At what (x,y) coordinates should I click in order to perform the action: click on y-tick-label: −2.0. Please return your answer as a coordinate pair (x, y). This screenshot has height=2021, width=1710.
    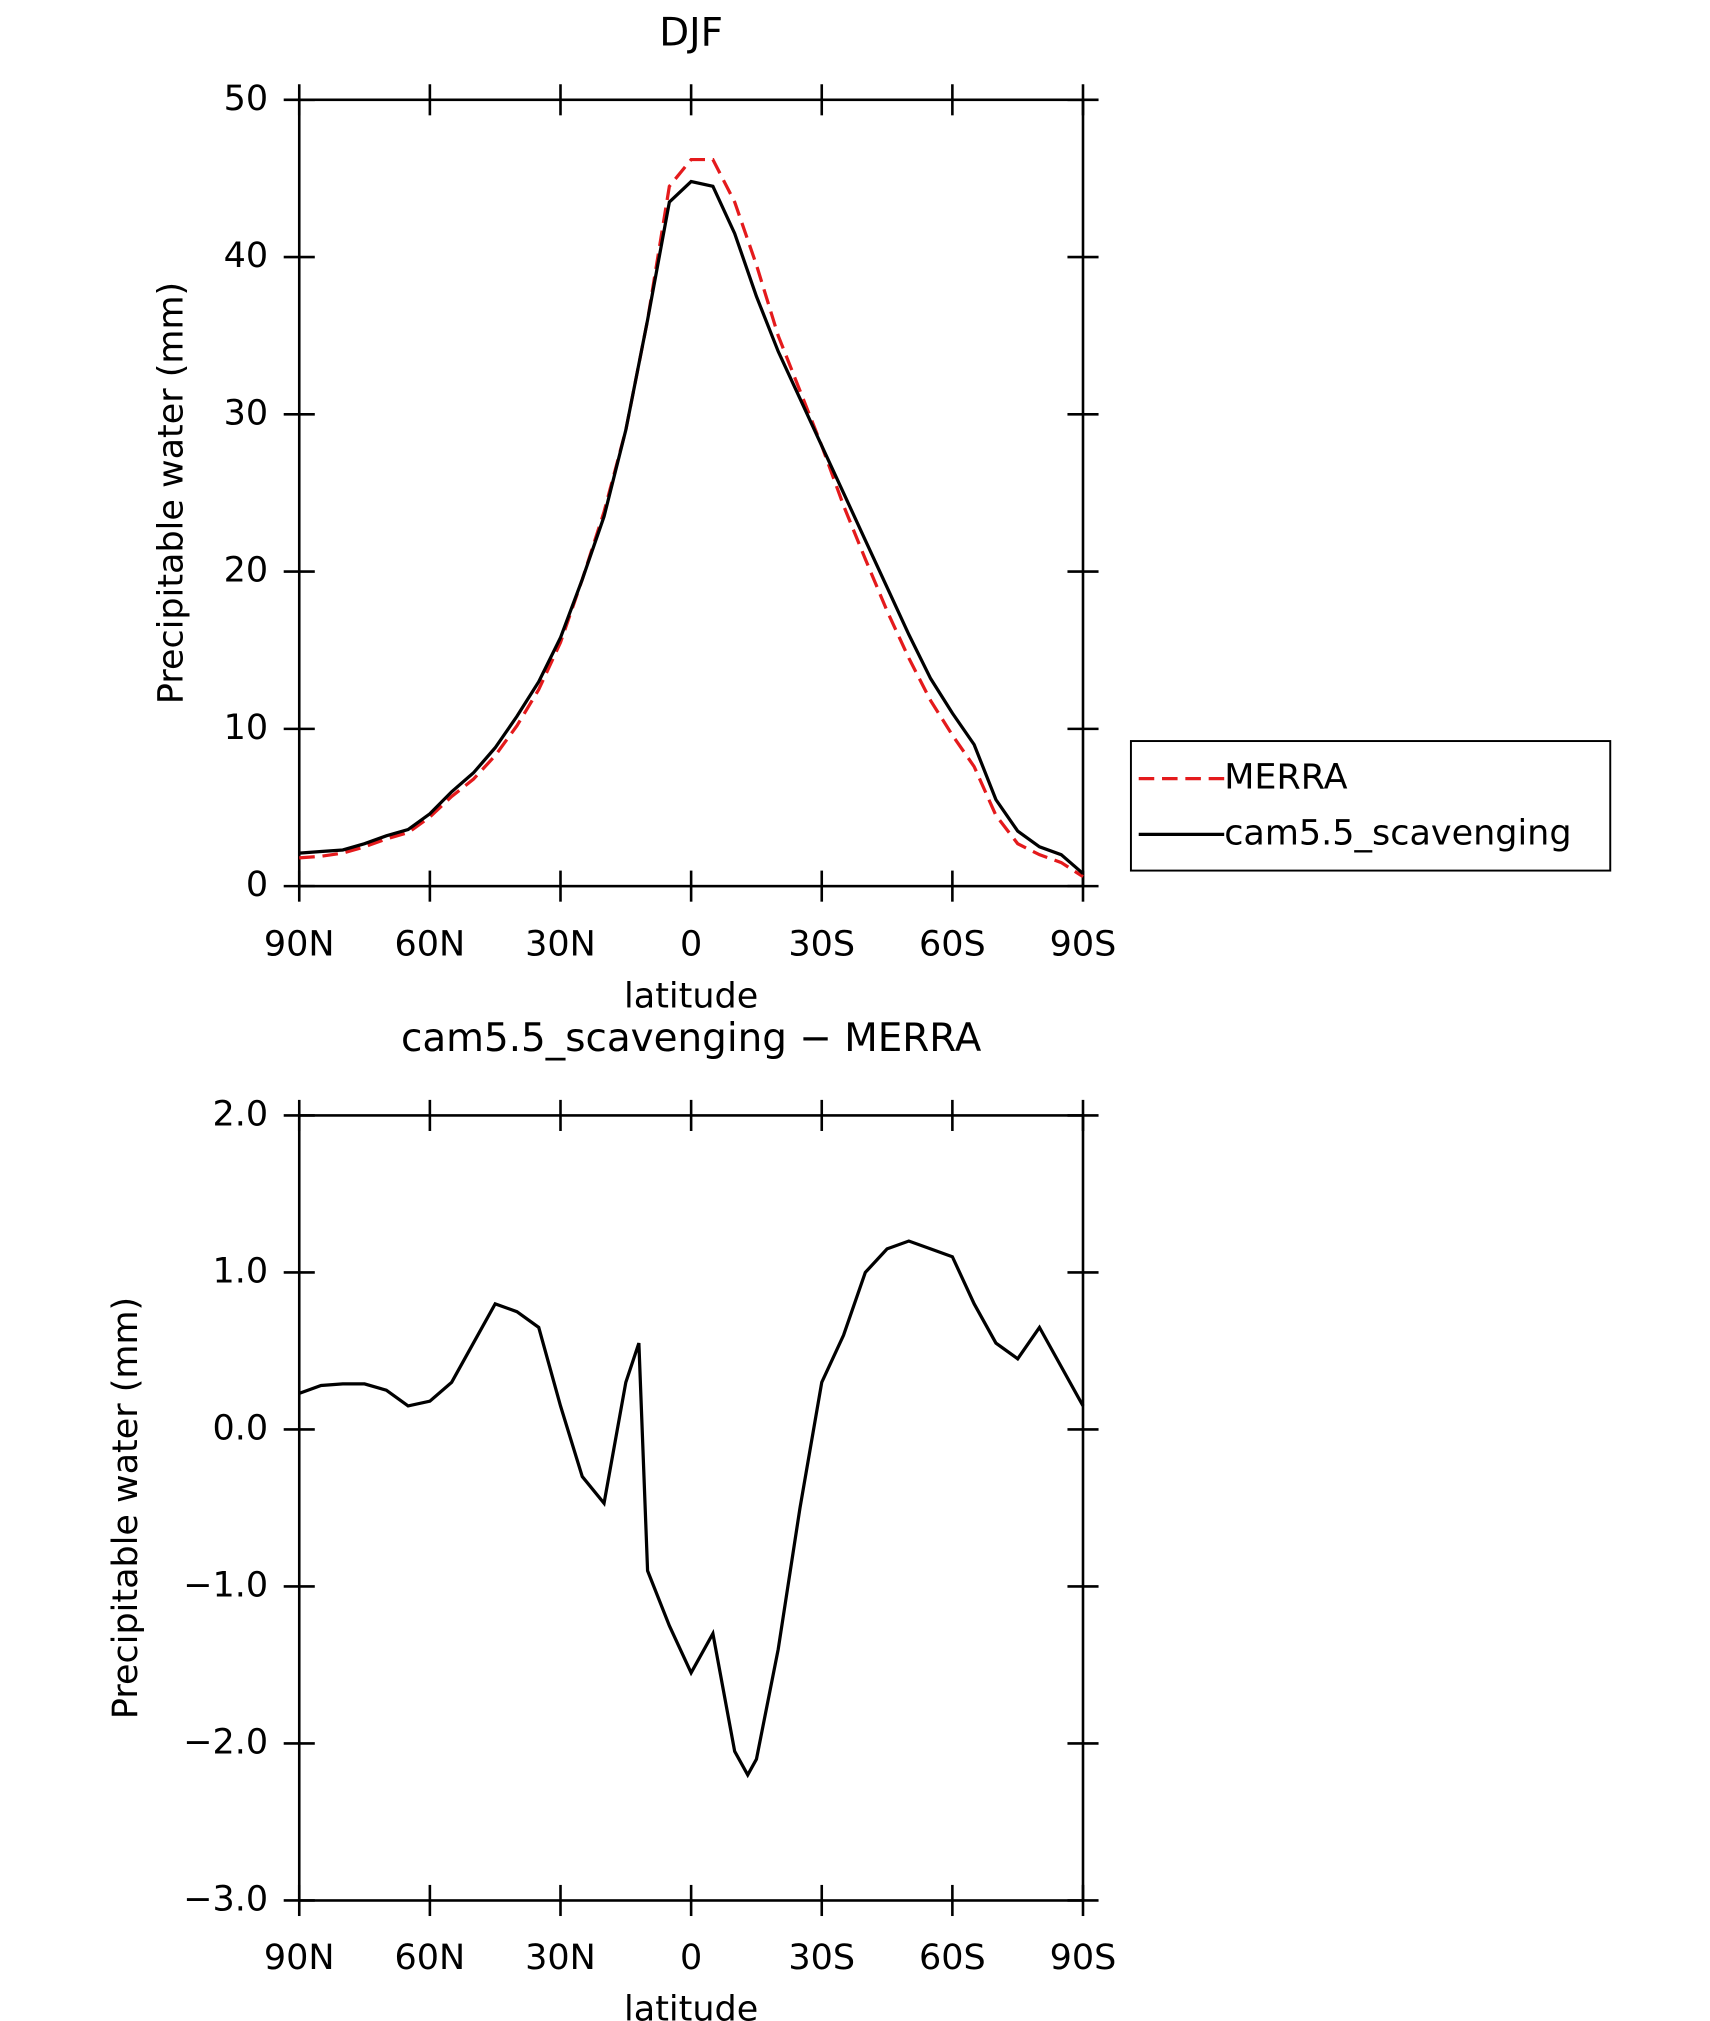
    Looking at the image, I should click on (225, 1742).